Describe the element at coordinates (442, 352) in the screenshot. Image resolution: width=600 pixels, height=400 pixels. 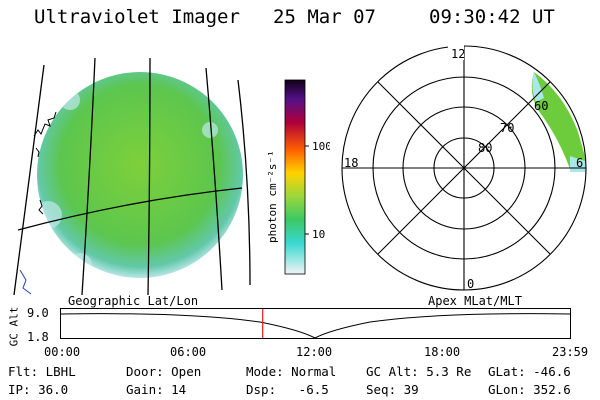
I see `x-tick-18: 18:00` at that location.